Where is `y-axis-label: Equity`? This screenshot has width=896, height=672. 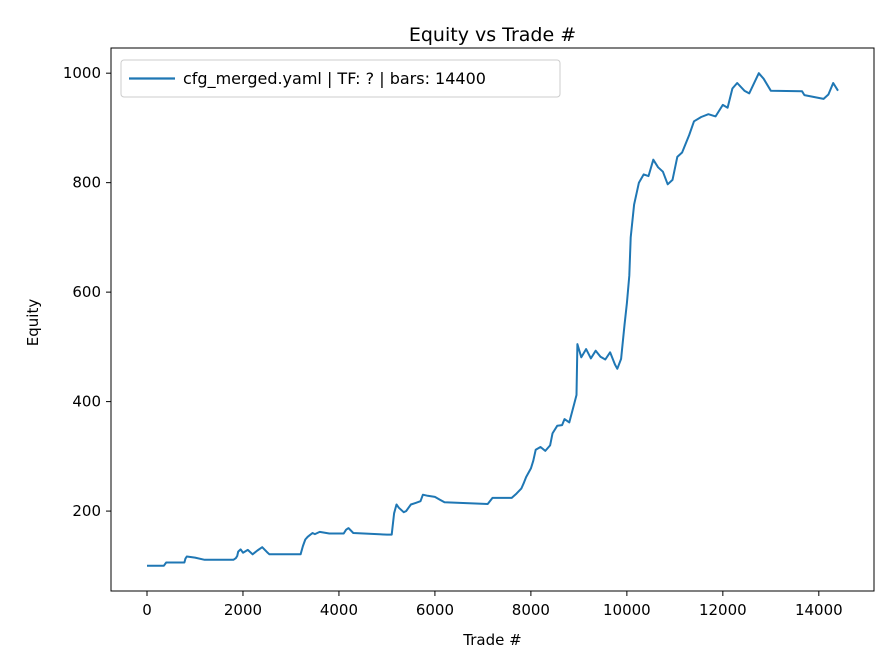
y-axis-label: Equity is located at coordinates (33, 323).